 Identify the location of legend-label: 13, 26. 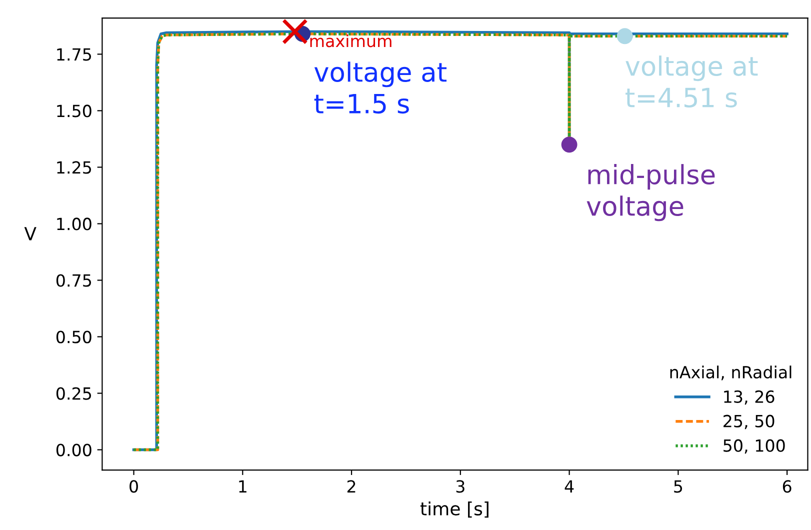
(749, 397).